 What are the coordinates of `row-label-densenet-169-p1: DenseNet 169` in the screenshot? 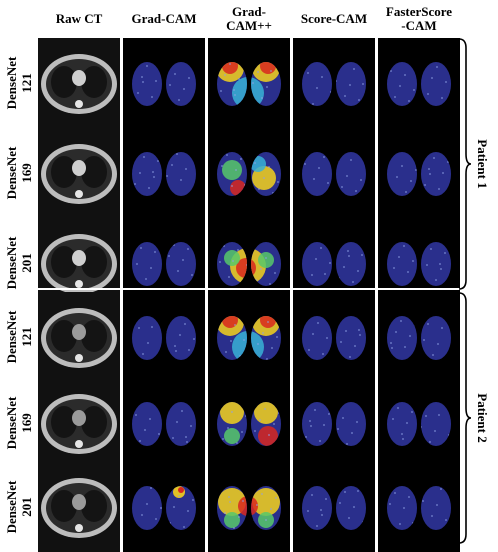 It's located at (19, 173).